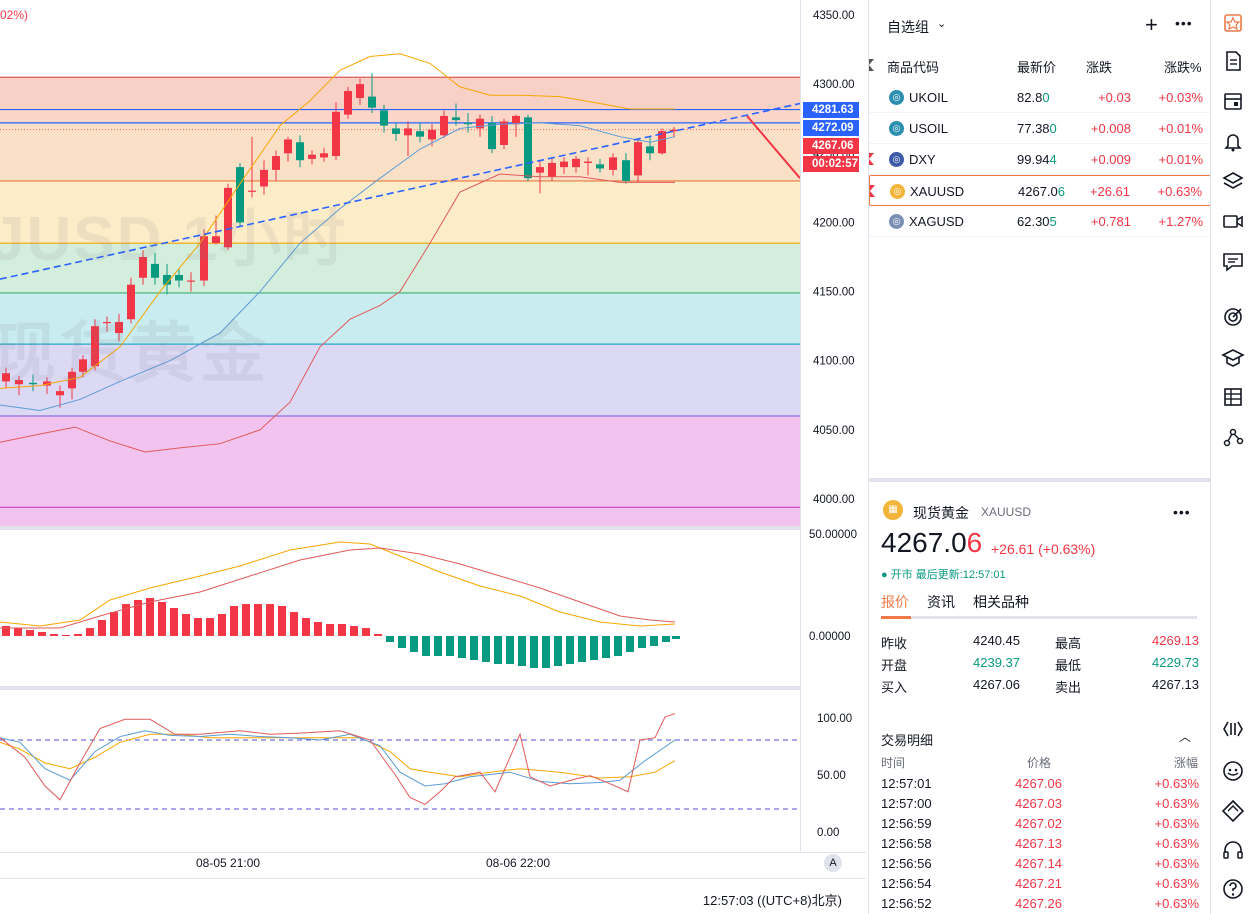  I want to click on kdj-k-line, so click(338, 758).